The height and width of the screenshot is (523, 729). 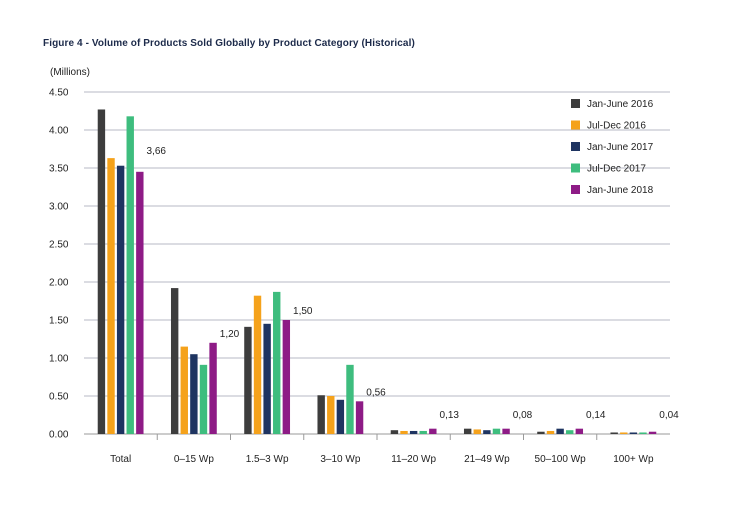 I want to click on y-tick-label: 0.00, so click(x=59, y=435).